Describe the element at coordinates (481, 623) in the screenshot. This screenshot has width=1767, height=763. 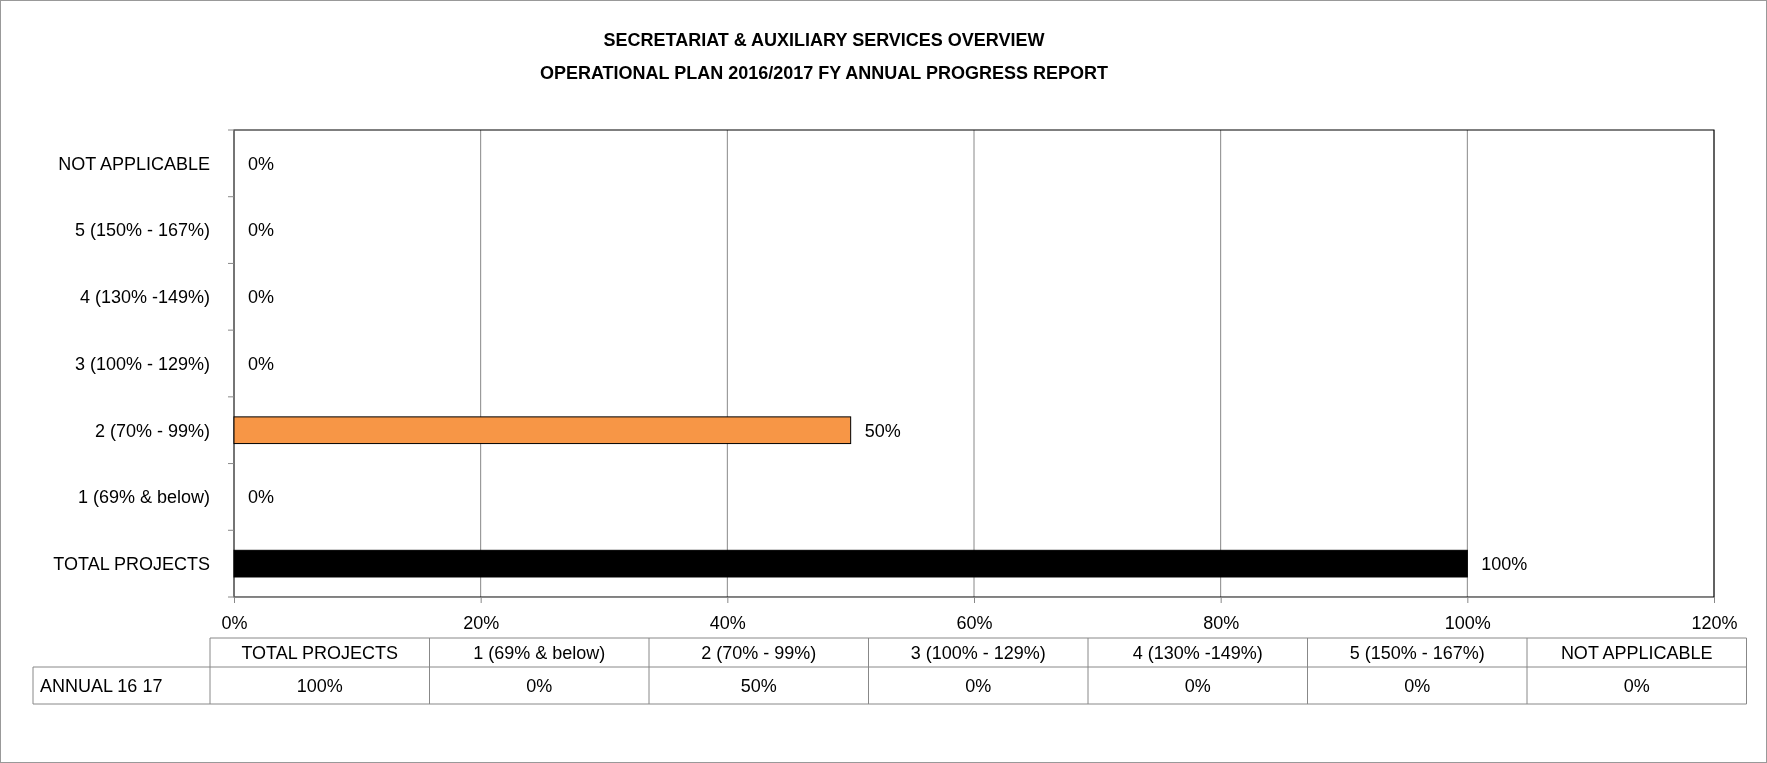
I see `x-tick-label: 20%` at that location.